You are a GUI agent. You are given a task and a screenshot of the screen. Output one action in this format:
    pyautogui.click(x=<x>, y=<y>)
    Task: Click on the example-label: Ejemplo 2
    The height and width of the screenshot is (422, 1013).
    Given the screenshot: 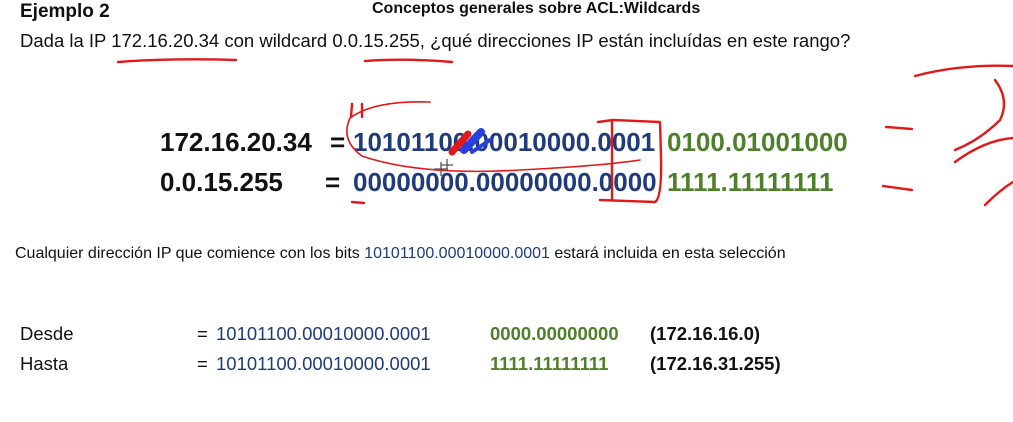 What is the action you would take?
    pyautogui.click(x=65, y=11)
    